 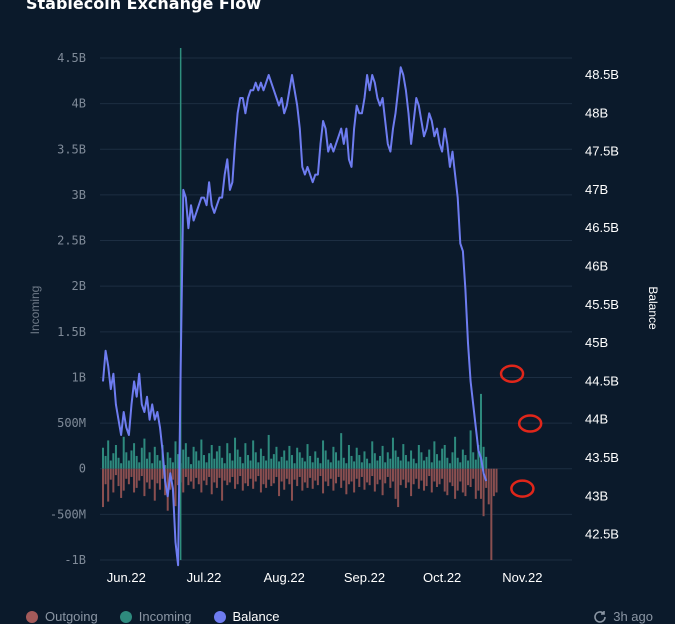 What do you see at coordinates (75, 560) in the screenshot?
I see `y-tick-label-left: -1B` at bounding box center [75, 560].